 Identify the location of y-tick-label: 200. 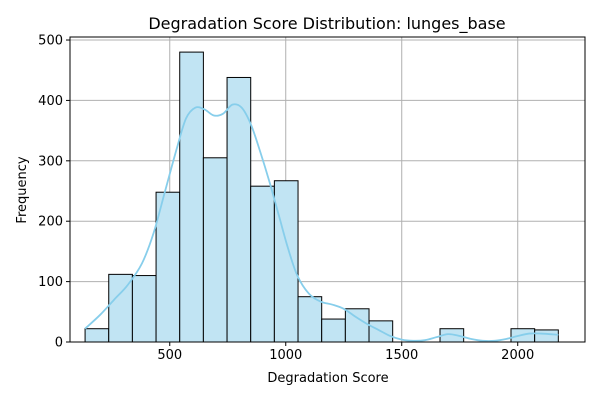
(50, 222).